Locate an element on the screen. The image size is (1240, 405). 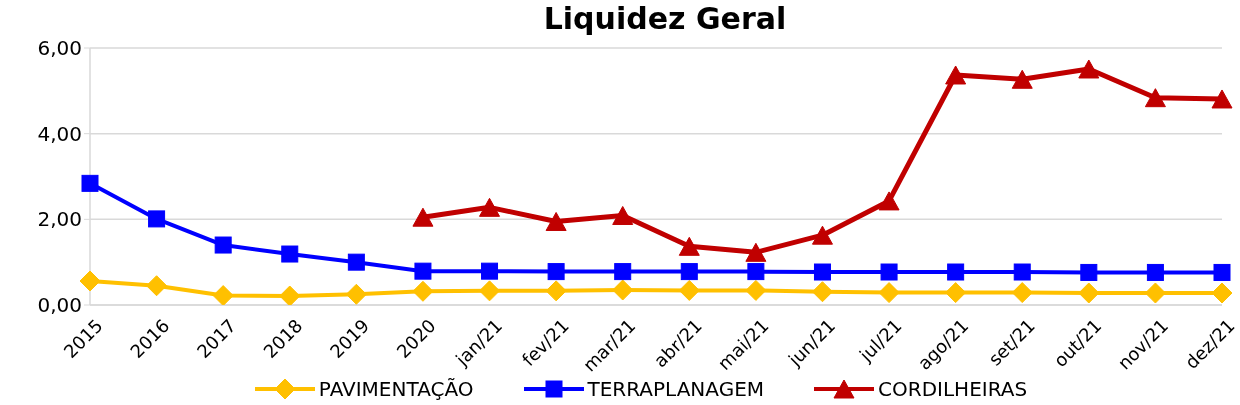
y-tick-label: 6,00 is located at coordinates (59, 48).